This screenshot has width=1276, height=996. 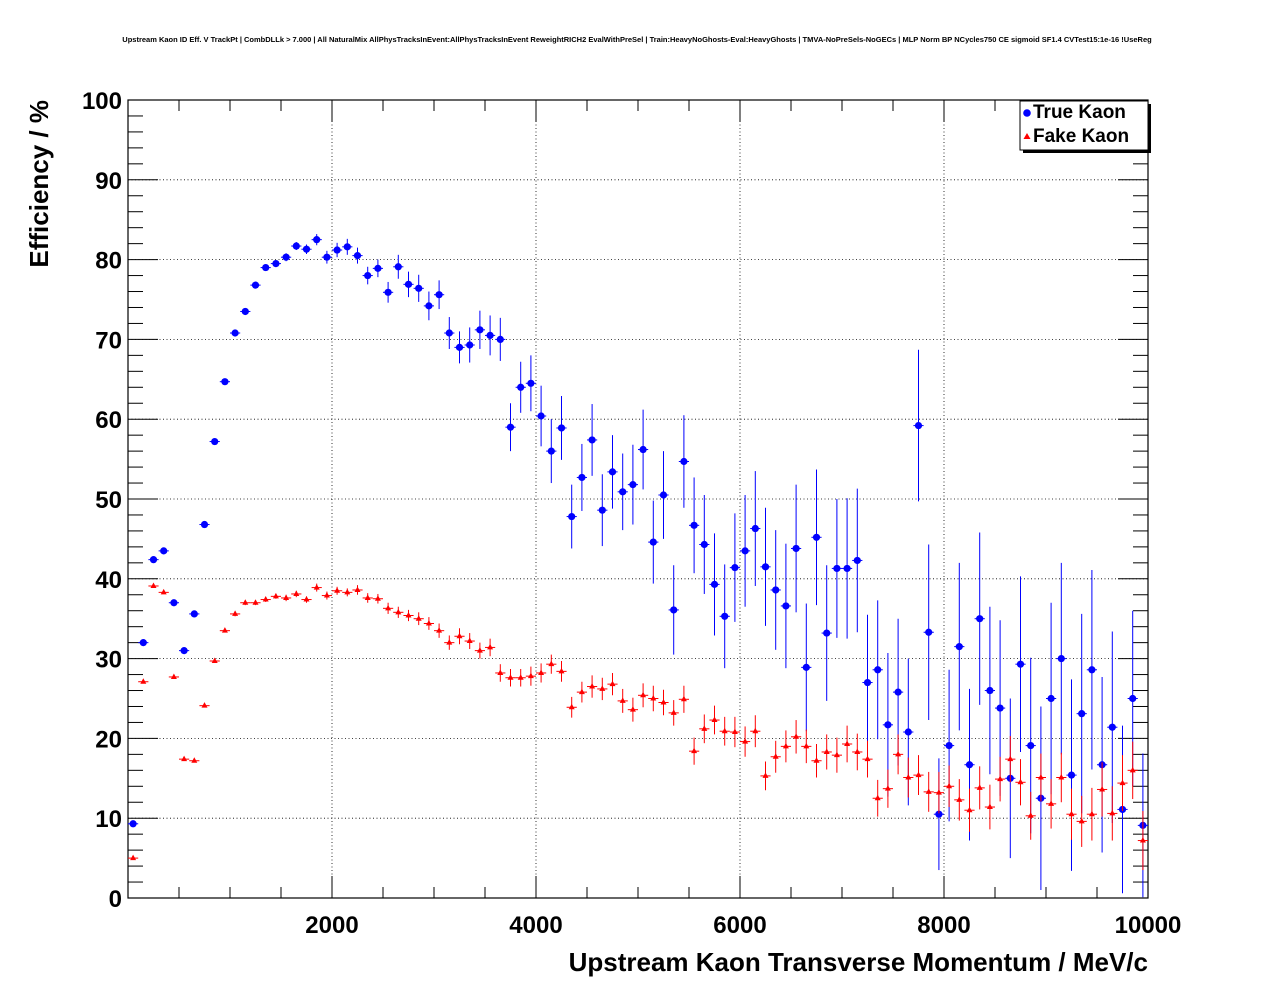 I want to click on y-tick-label: 100, so click(x=102, y=101).